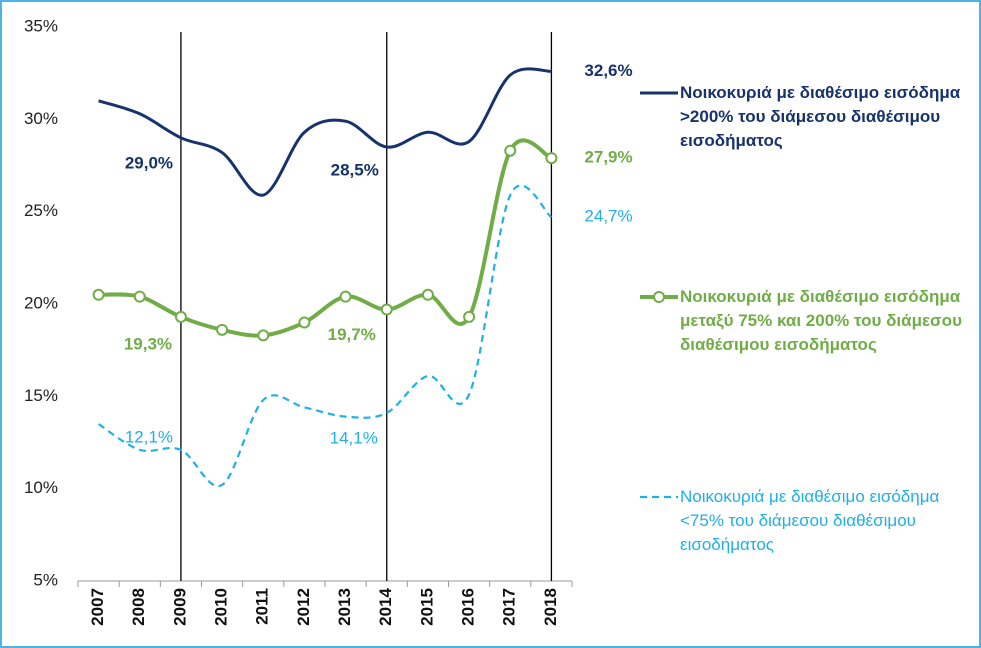 The height and width of the screenshot is (648, 981). What do you see at coordinates (426, 607) in the screenshot?
I see `x-tick-label: 2015` at bounding box center [426, 607].